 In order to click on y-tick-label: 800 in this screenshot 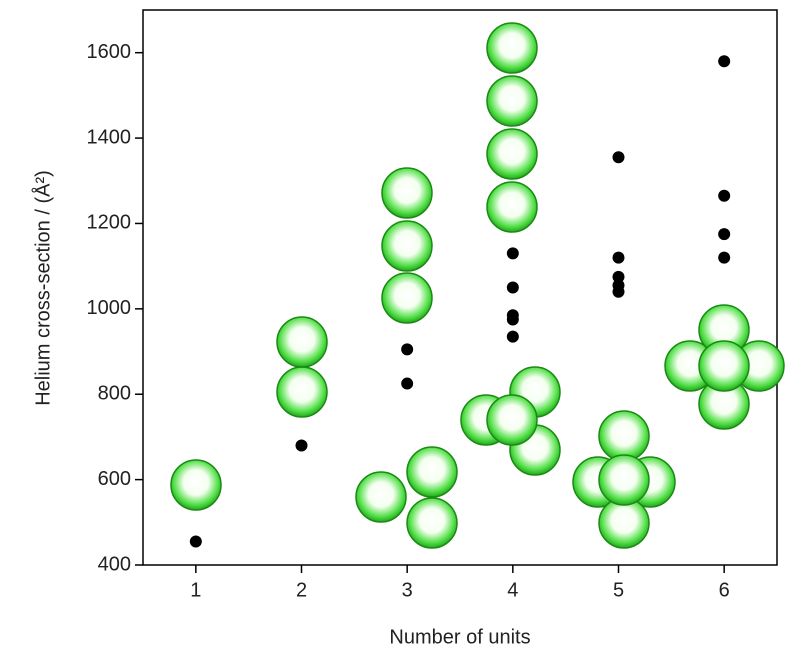, I will do `click(114, 394)`.